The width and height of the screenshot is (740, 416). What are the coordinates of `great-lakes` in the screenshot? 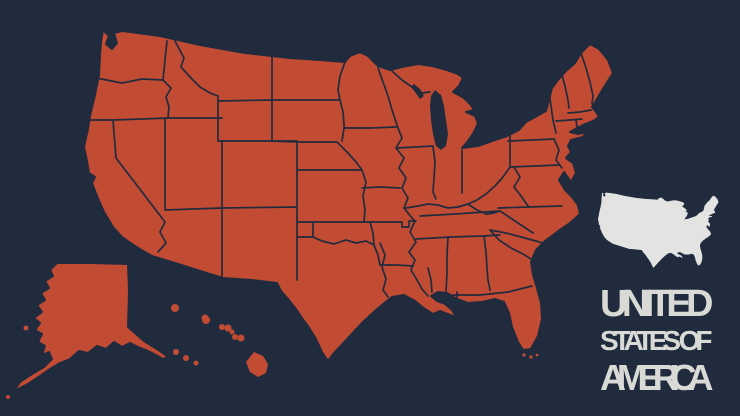 It's located at (429, 117).